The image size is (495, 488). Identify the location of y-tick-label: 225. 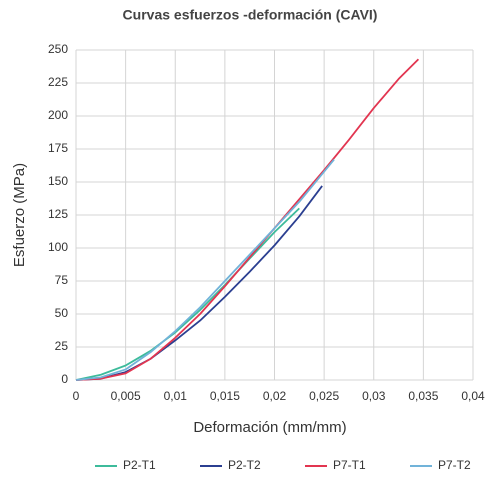
(58, 82).